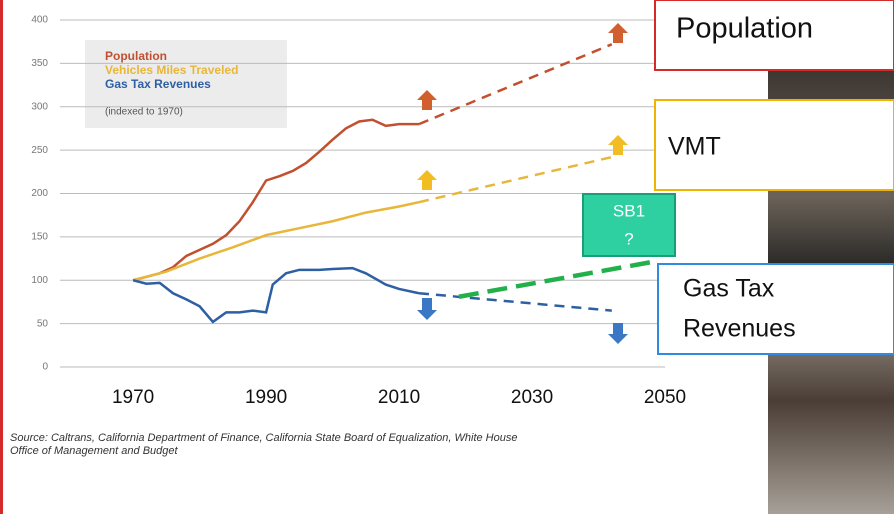 Image resolution: width=894 pixels, height=514 pixels. I want to click on legend-box, so click(186, 84).